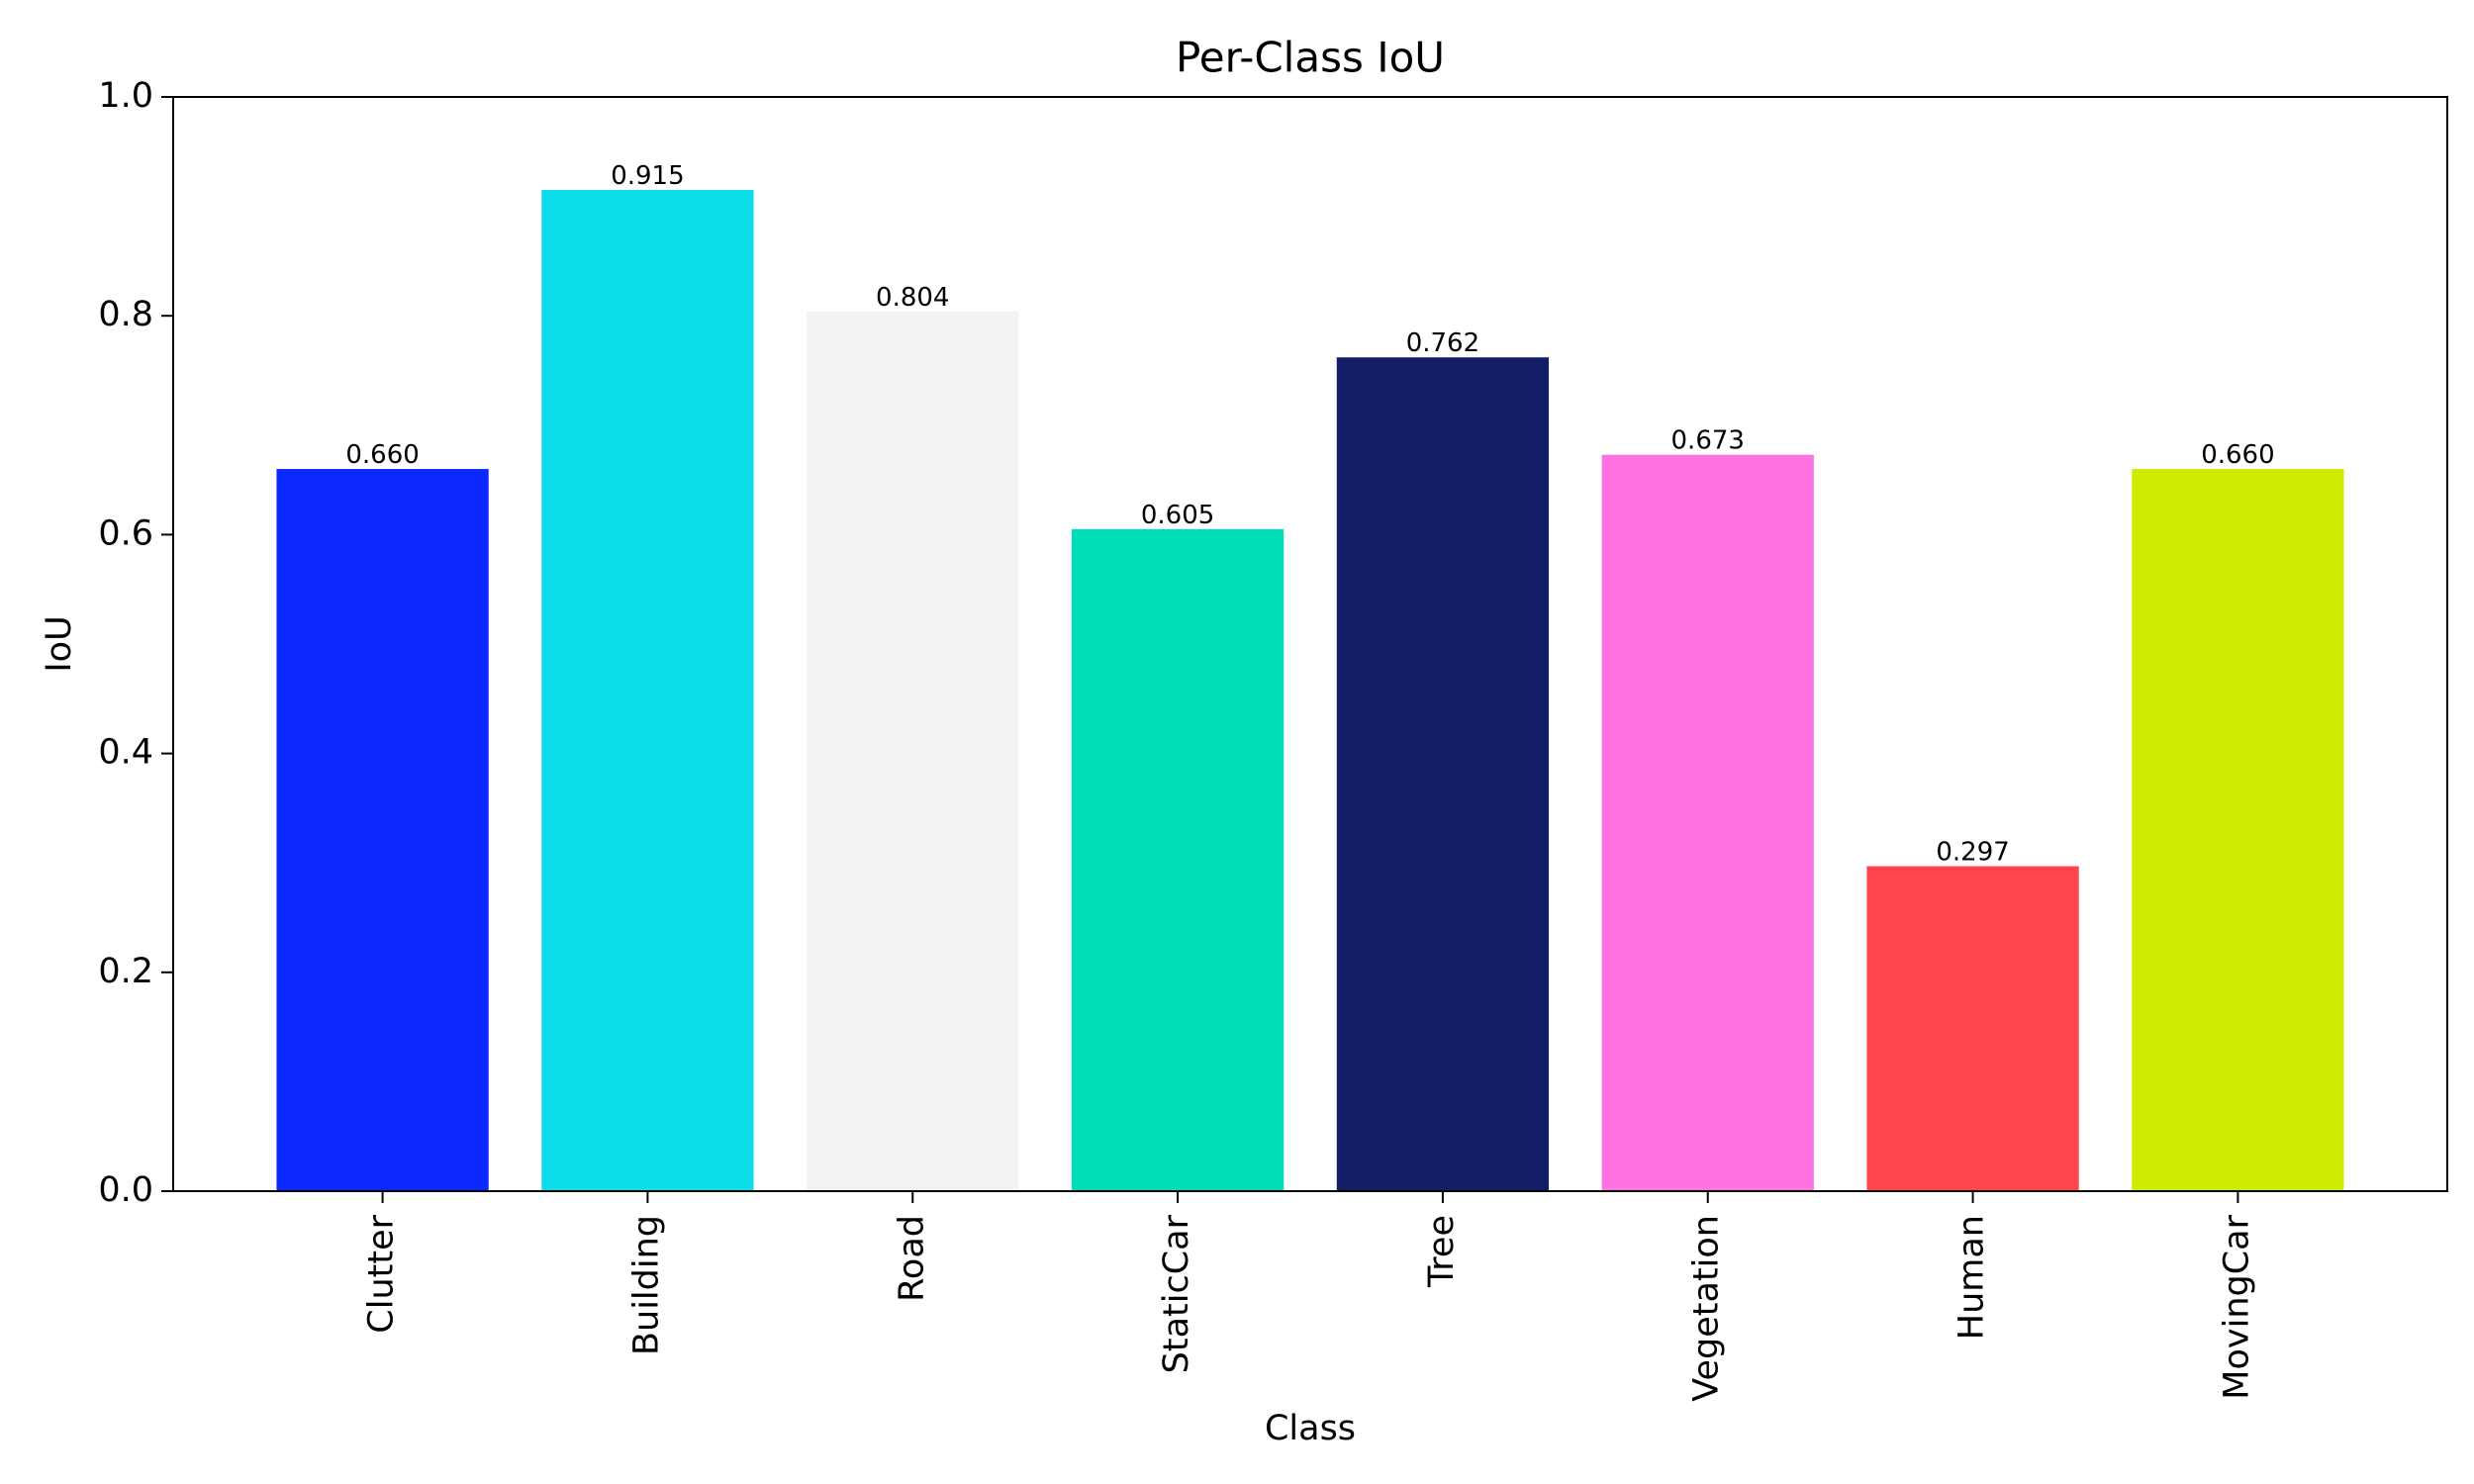 The height and width of the screenshot is (1484, 2474). I want to click on y-tick-label: 0.4, so click(126, 753).